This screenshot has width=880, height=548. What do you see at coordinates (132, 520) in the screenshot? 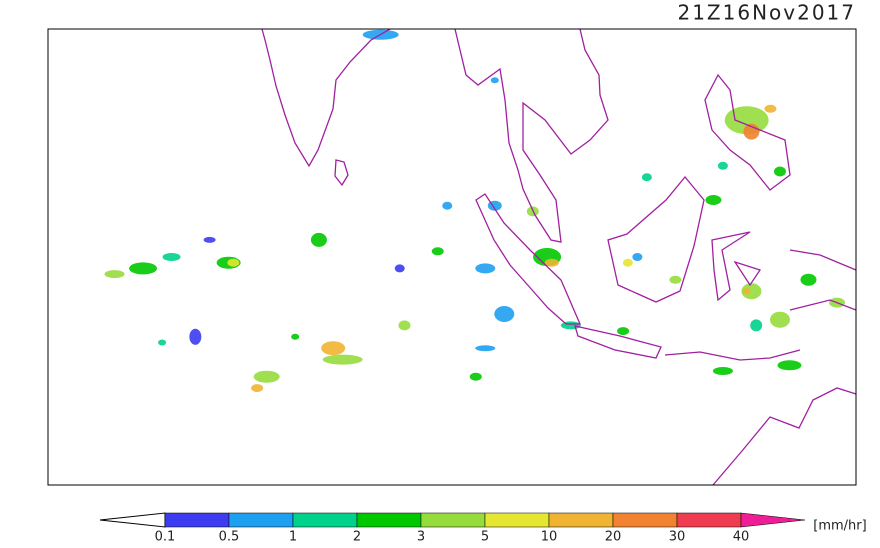
I see `colorbar-under` at bounding box center [132, 520].